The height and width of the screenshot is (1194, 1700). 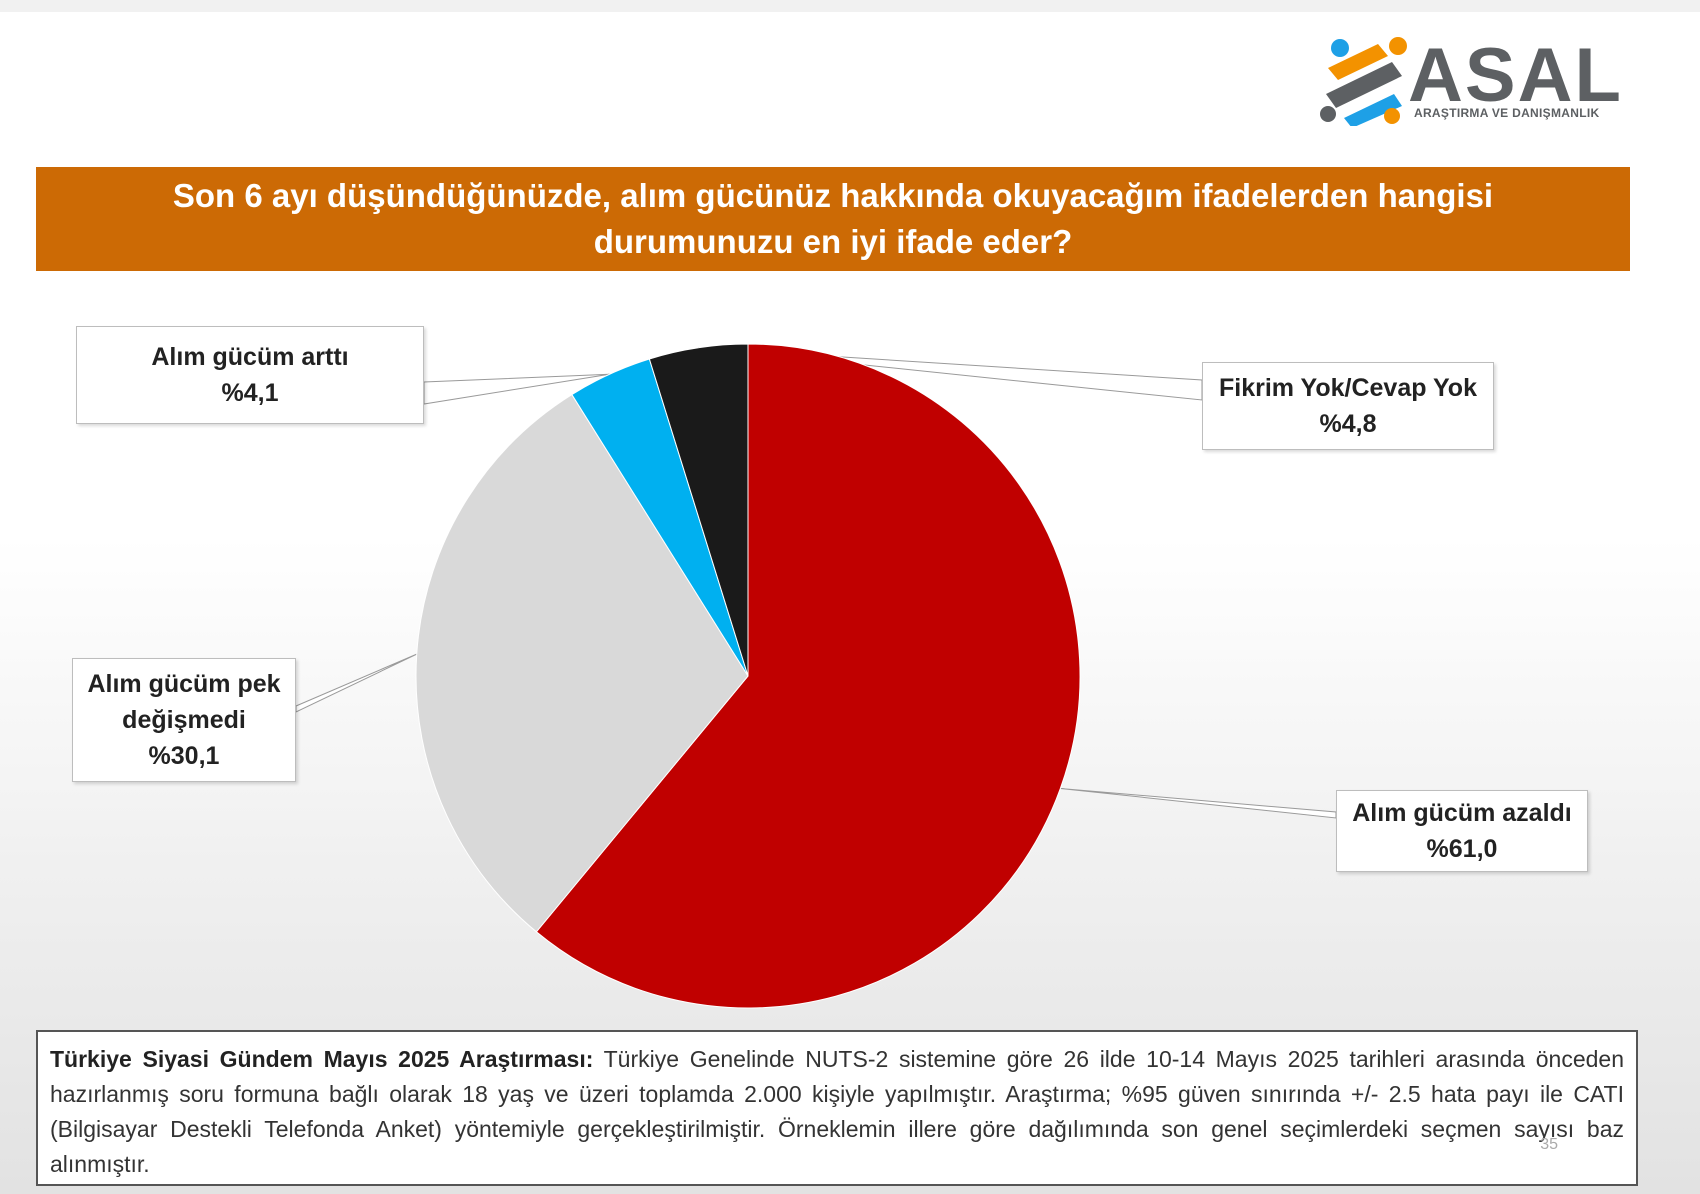 What do you see at coordinates (1363, 81) in the screenshot?
I see `asal-logo-mark-icon` at bounding box center [1363, 81].